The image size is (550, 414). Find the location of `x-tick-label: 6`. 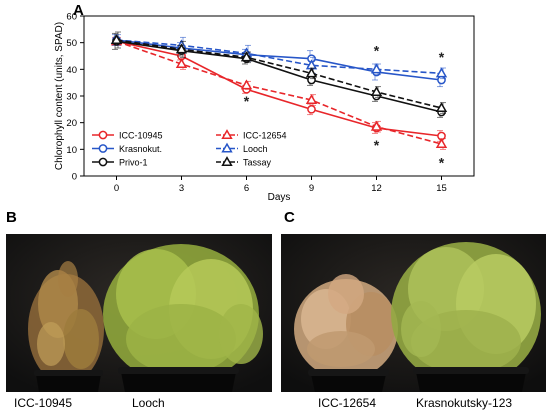

x-tick-label: 6 is located at coordinates (246, 188).